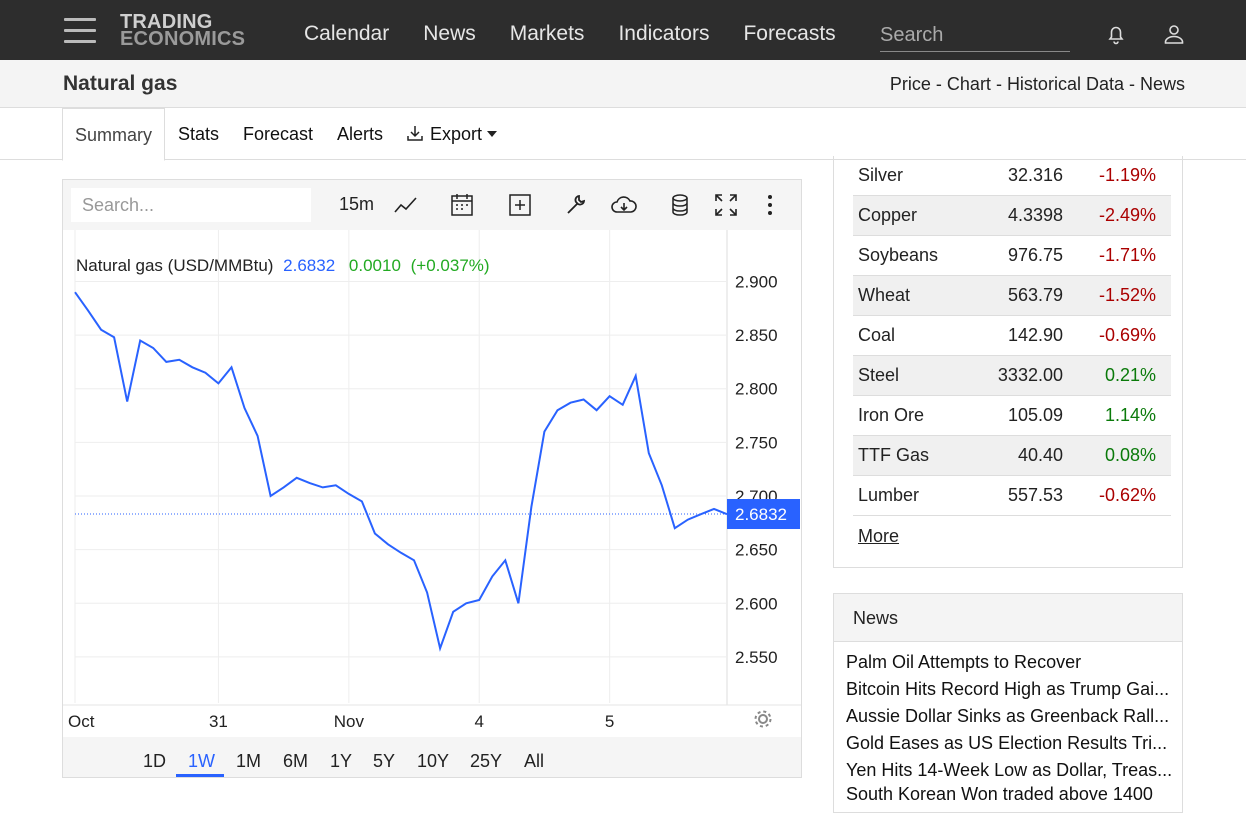 The height and width of the screenshot is (813, 1246). I want to click on commodity-change: -1.19%, so click(1127, 175).